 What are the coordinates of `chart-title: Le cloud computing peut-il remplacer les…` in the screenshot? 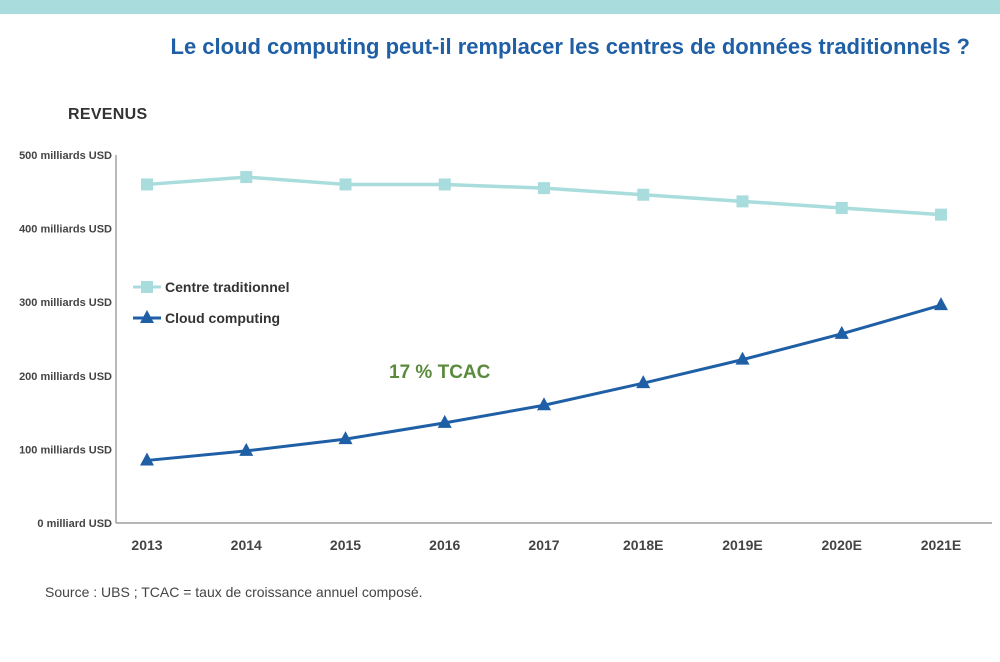 It's located at (570, 46).